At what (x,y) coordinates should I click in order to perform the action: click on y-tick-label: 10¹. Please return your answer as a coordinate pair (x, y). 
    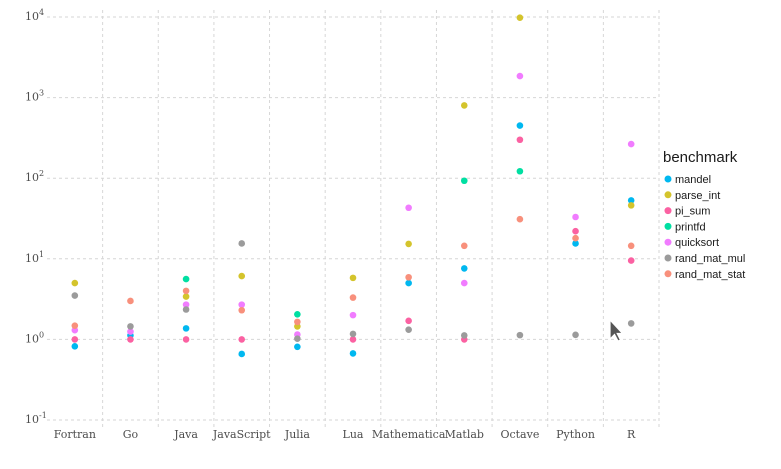
    Looking at the image, I should click on (34, 257).